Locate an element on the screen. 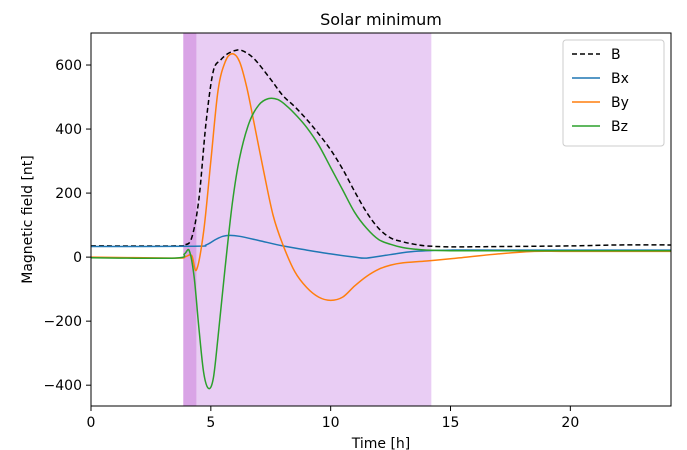 Image resolution: width=687 pixels, height=450 pixels. x-tick-label: 5 is located at coordinates (210, 423).